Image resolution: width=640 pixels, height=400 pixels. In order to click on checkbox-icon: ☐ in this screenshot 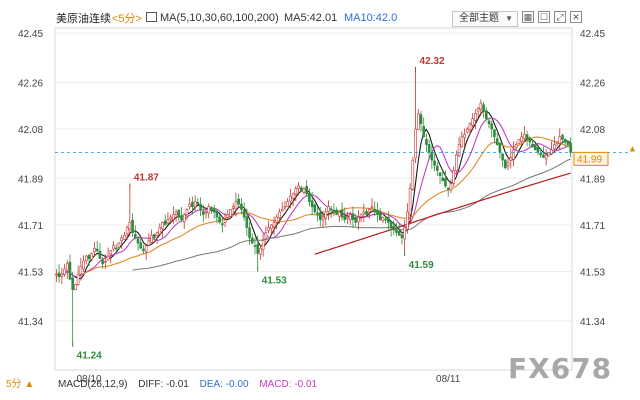, I will do `click(544, 17)`.